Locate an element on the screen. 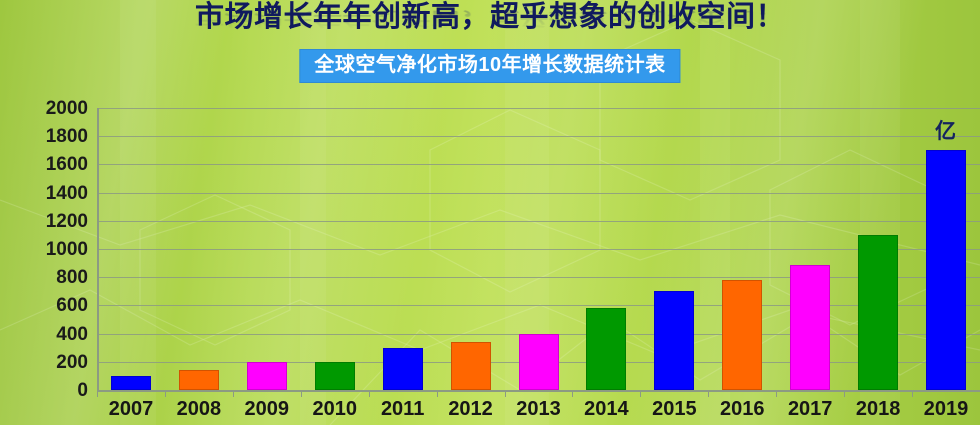 Image resolution: width=980 pixels, height=425 pixels. bar-2019 is located at coordinates (946, 270).